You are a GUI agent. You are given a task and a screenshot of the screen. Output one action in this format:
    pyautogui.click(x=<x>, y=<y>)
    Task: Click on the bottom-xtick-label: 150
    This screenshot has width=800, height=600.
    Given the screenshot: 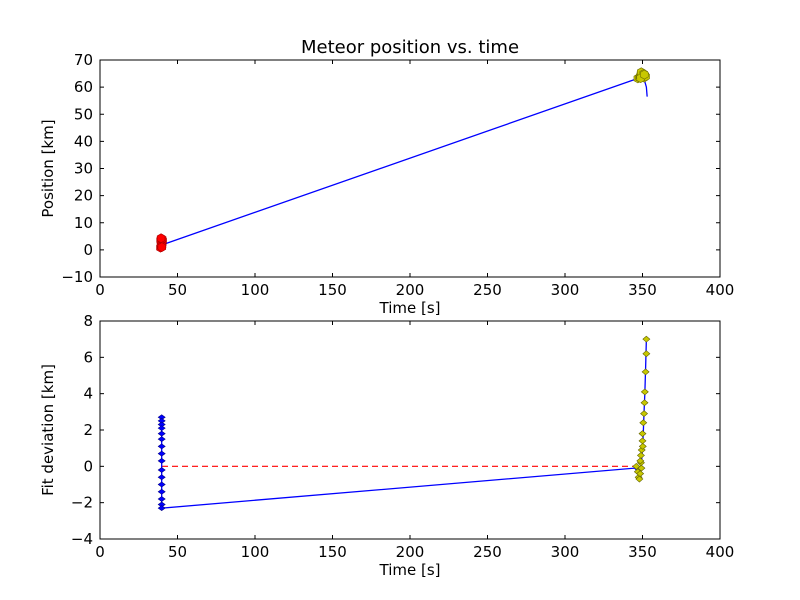 What is the action you would take?
    pyautogui.click(x=332, y=552)
    